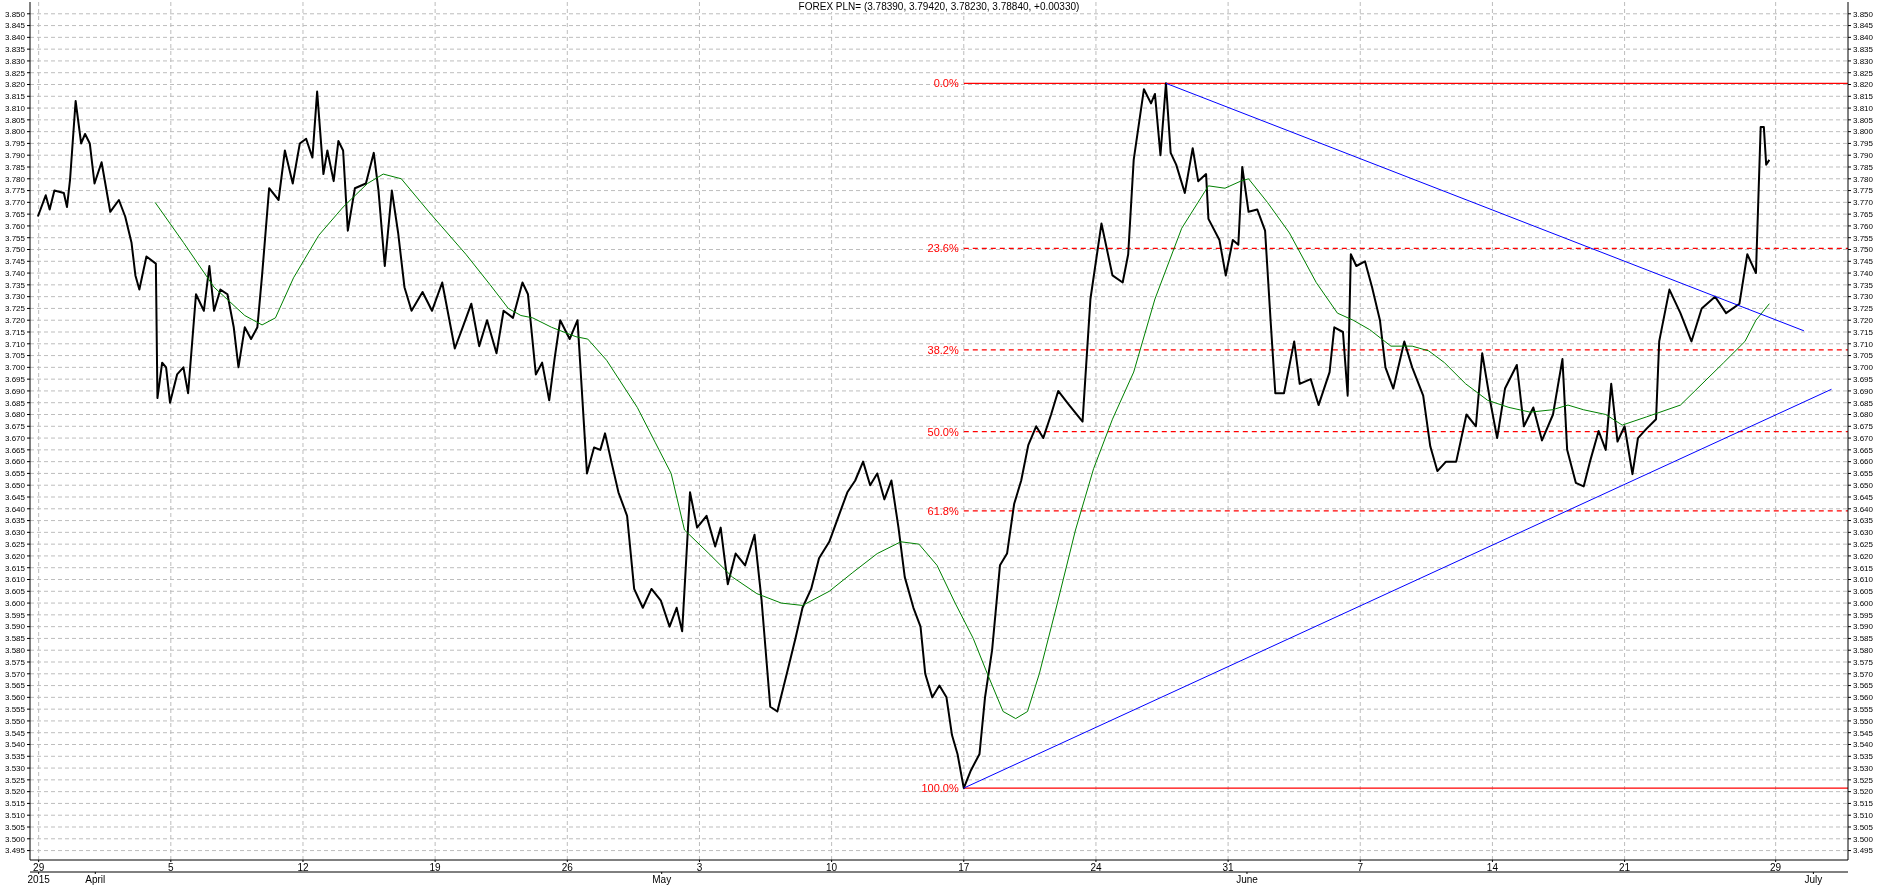 This screenshot has height=889, width=1883. What do you see at coordinates (15, 698) in the screenshot?
I see `y-tick-label: 3.560` at bounding box center [15, 698].